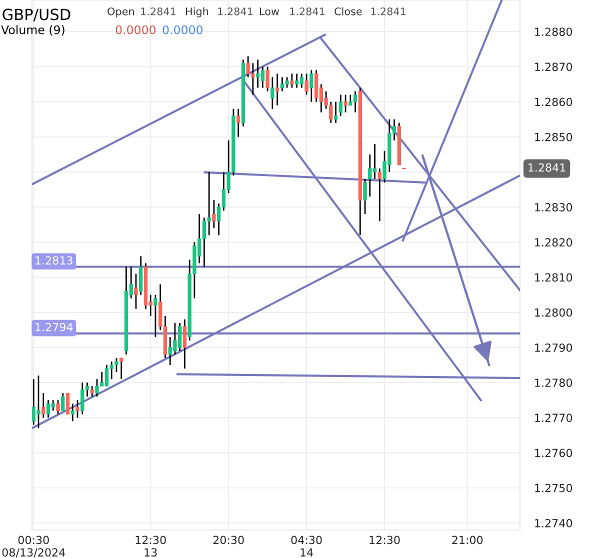 This screenshot has height=558, width=600. What do you see at coordinates (553, 137) in the screenshot?
I see `y-tick-label: 1.2850` at bounding box center [553, 137].